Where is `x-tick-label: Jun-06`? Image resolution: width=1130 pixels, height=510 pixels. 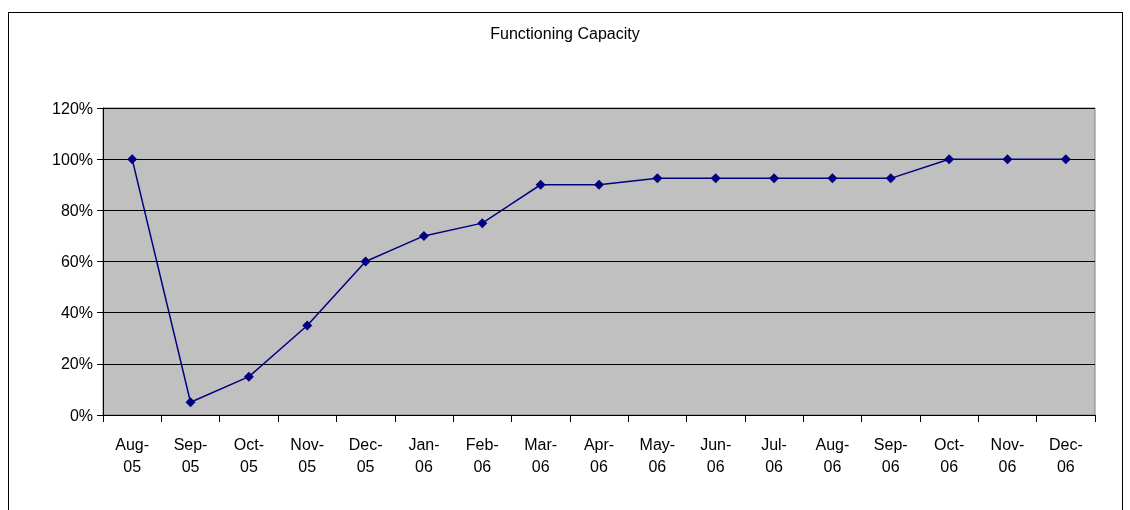
x-tick-label: Jun-06 is located at coordinates (716, 455).